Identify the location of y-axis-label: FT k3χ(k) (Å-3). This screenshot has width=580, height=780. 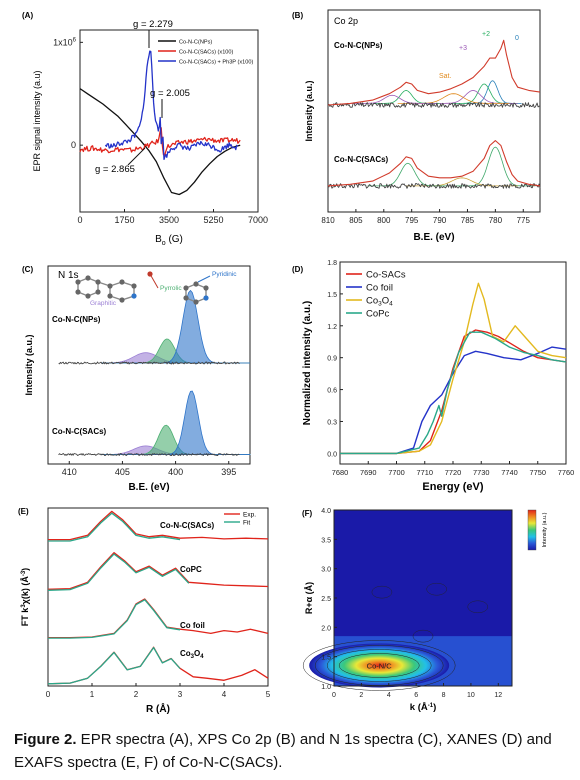
(25, 597).